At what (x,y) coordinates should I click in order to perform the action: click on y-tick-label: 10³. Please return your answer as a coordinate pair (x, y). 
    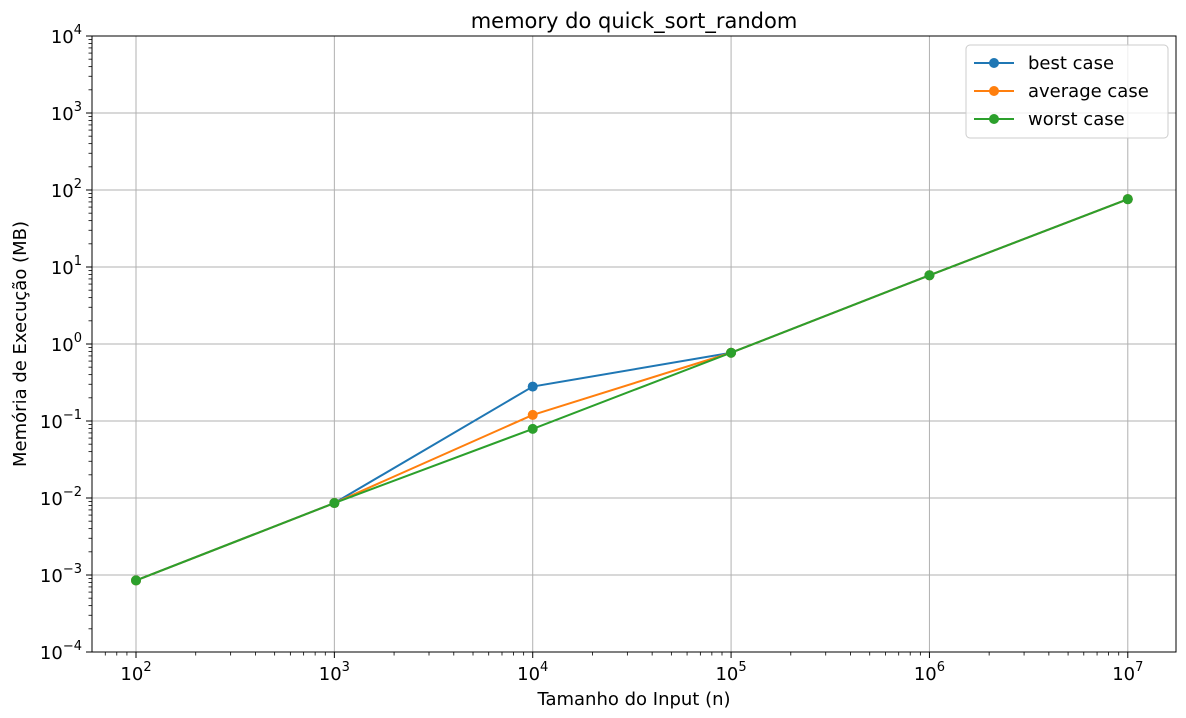
    Looking at the image, I should click on (66, 112).